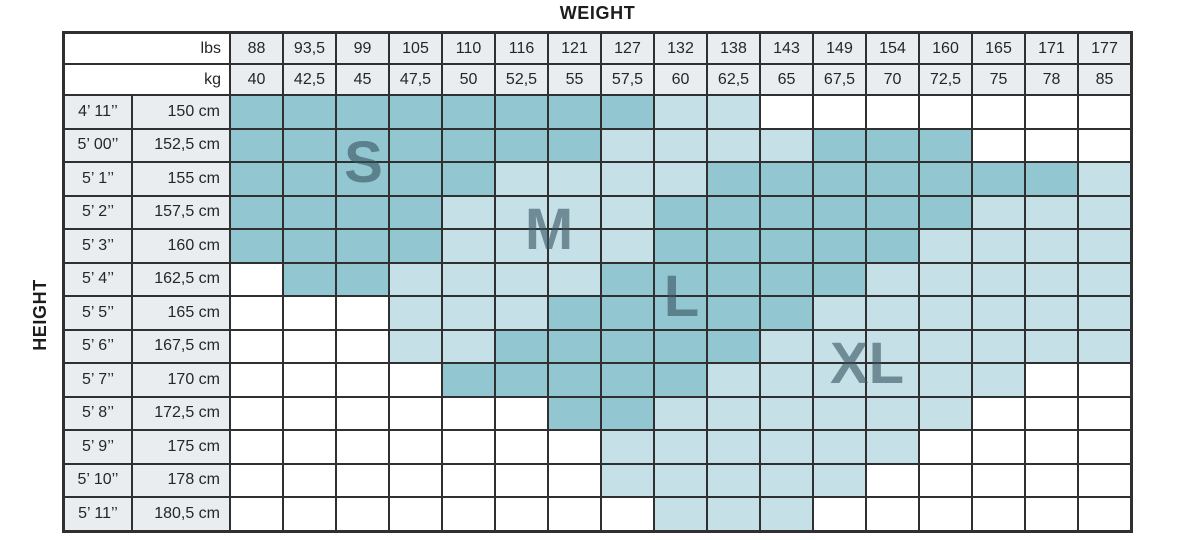 Image resolution: width=1200 pixels, height=540 pixels. I want to click on weight-lbs-header-cell: 105, so click(415, 48).